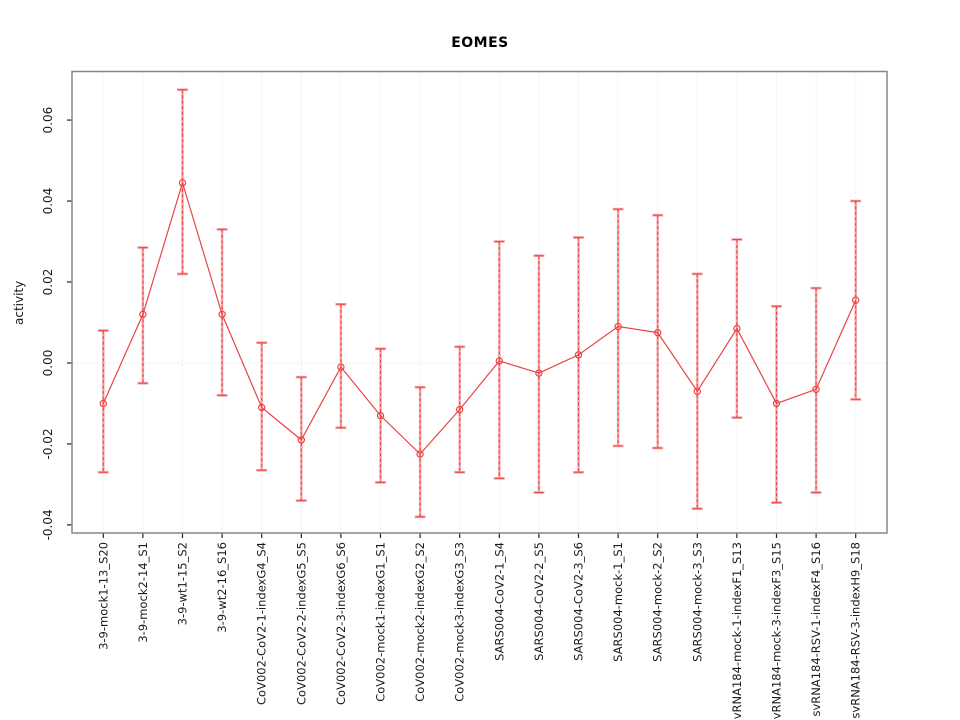  Describe the element at coordinates (856, 630) in the screenshot. I see `x-tick-label: svRNA184-RSV-3-indexH9_S18` at that location.